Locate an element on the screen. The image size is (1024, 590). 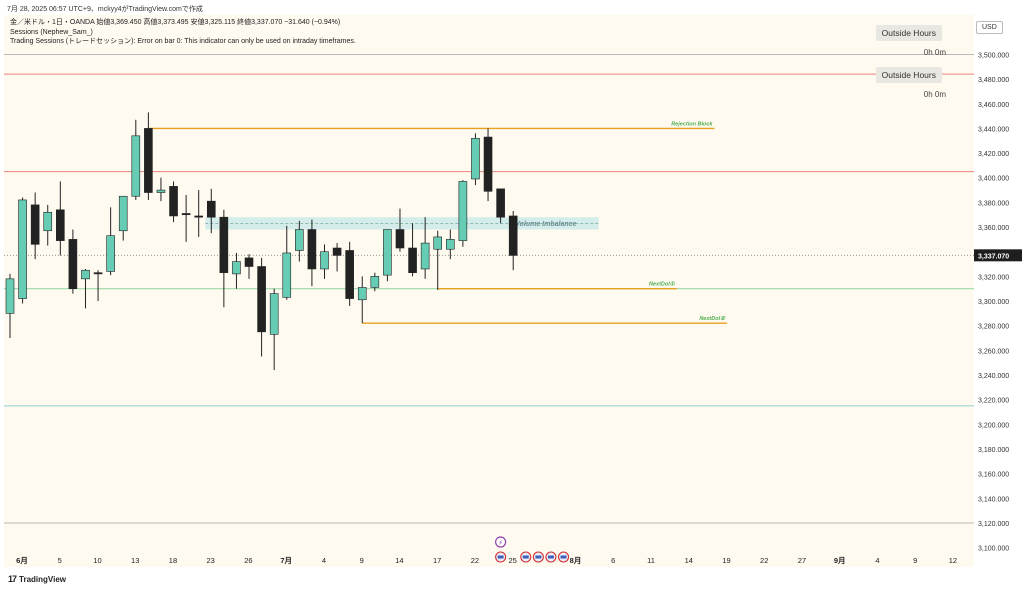
x-tick-label-2: 10 is located at coordinates (97, 560).